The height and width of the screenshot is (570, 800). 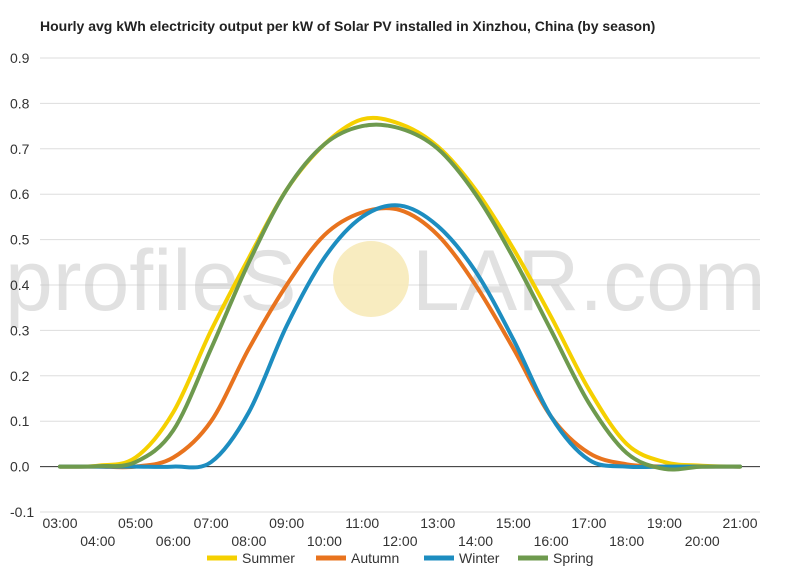 What do you see at coordinates (702, 541) in the screenshot?
I see `x-tick-label: 20:00` at bounding box center [702, 541].